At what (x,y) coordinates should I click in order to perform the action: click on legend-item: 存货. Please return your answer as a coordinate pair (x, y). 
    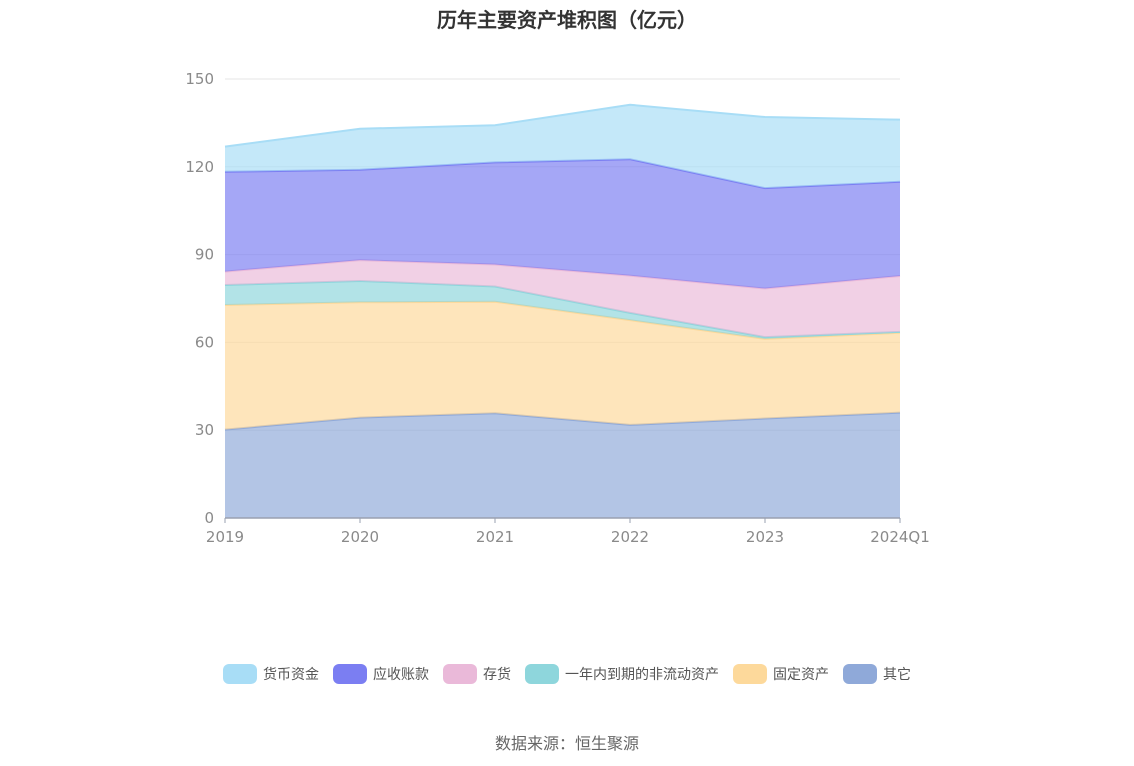
    Looking at the image, I should click on (477, 674).